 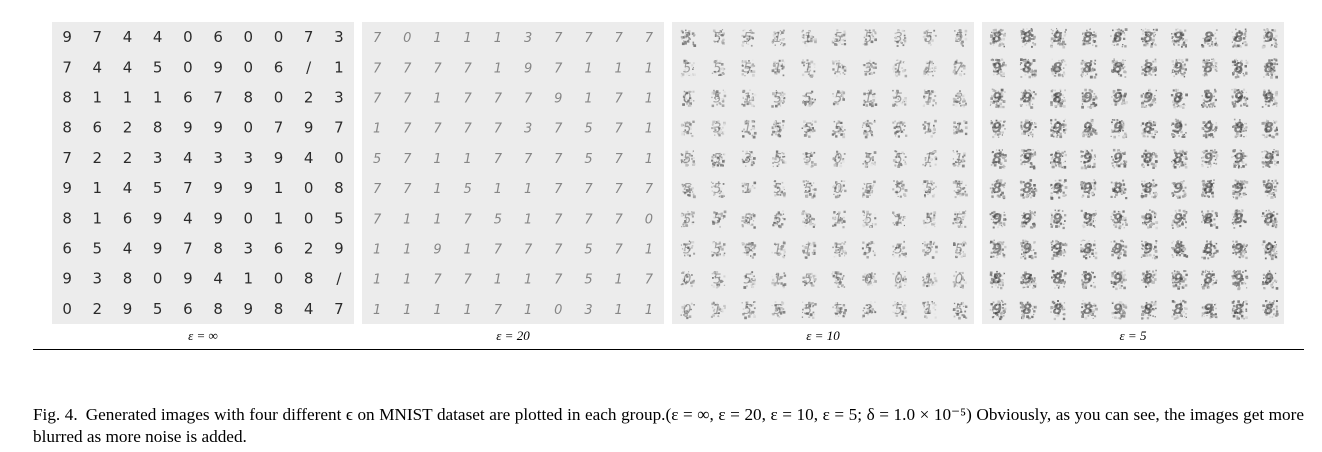 What do you see at coordinates (668, 349) in the screenshot?
I see `figure-divider` at bounding box center [668, 349].